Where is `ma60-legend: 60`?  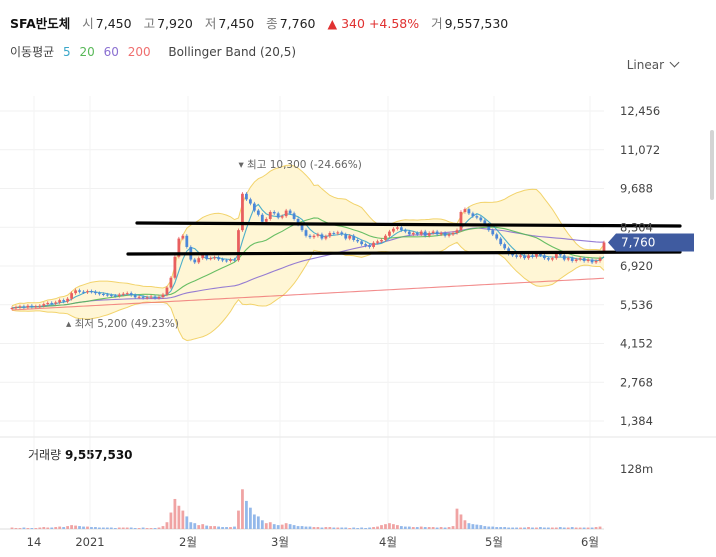
ma60-legend: 60 is located at coordinates (111, 52).